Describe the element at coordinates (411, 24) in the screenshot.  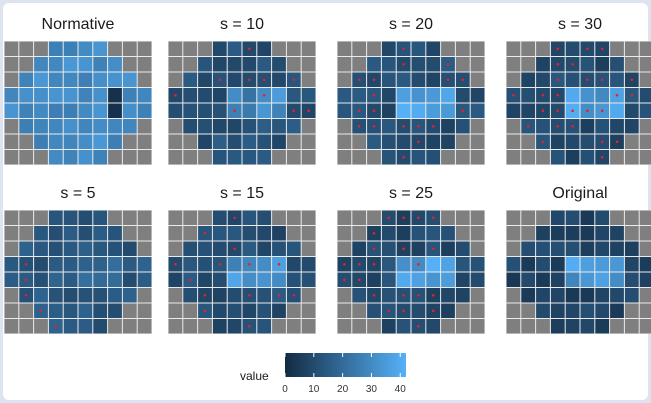
I see `panel-title: s = 20` at that location.